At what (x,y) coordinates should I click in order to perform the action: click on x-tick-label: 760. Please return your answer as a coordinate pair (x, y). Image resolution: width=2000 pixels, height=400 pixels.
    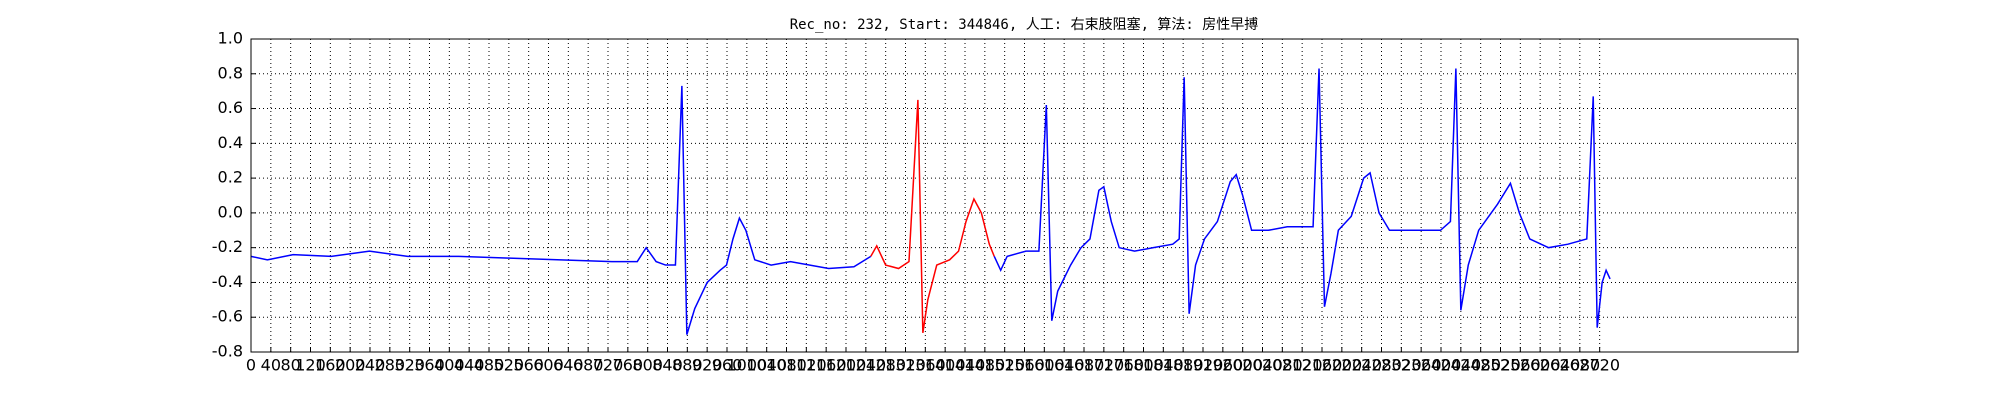
    Looking at the image, I should click on (628, 365).